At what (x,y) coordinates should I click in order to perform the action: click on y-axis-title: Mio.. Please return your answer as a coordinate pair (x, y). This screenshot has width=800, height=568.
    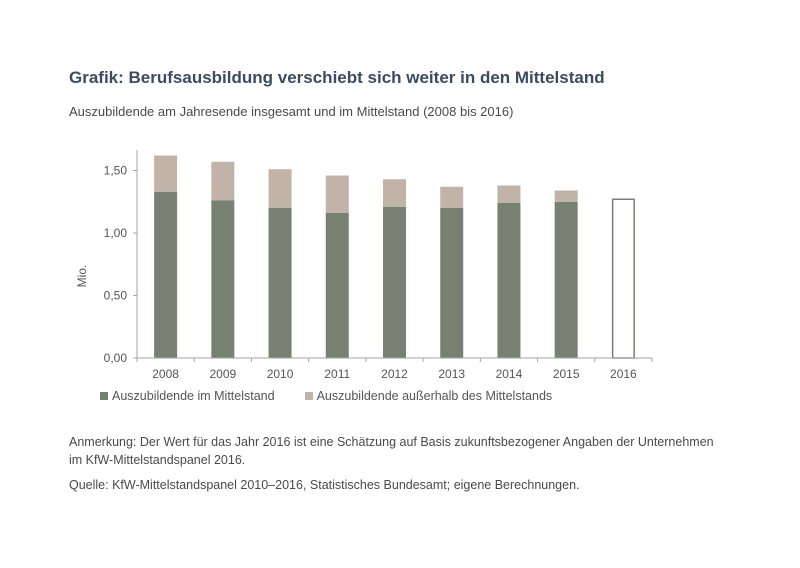
    Looking at the image, I should click on (82, 276).